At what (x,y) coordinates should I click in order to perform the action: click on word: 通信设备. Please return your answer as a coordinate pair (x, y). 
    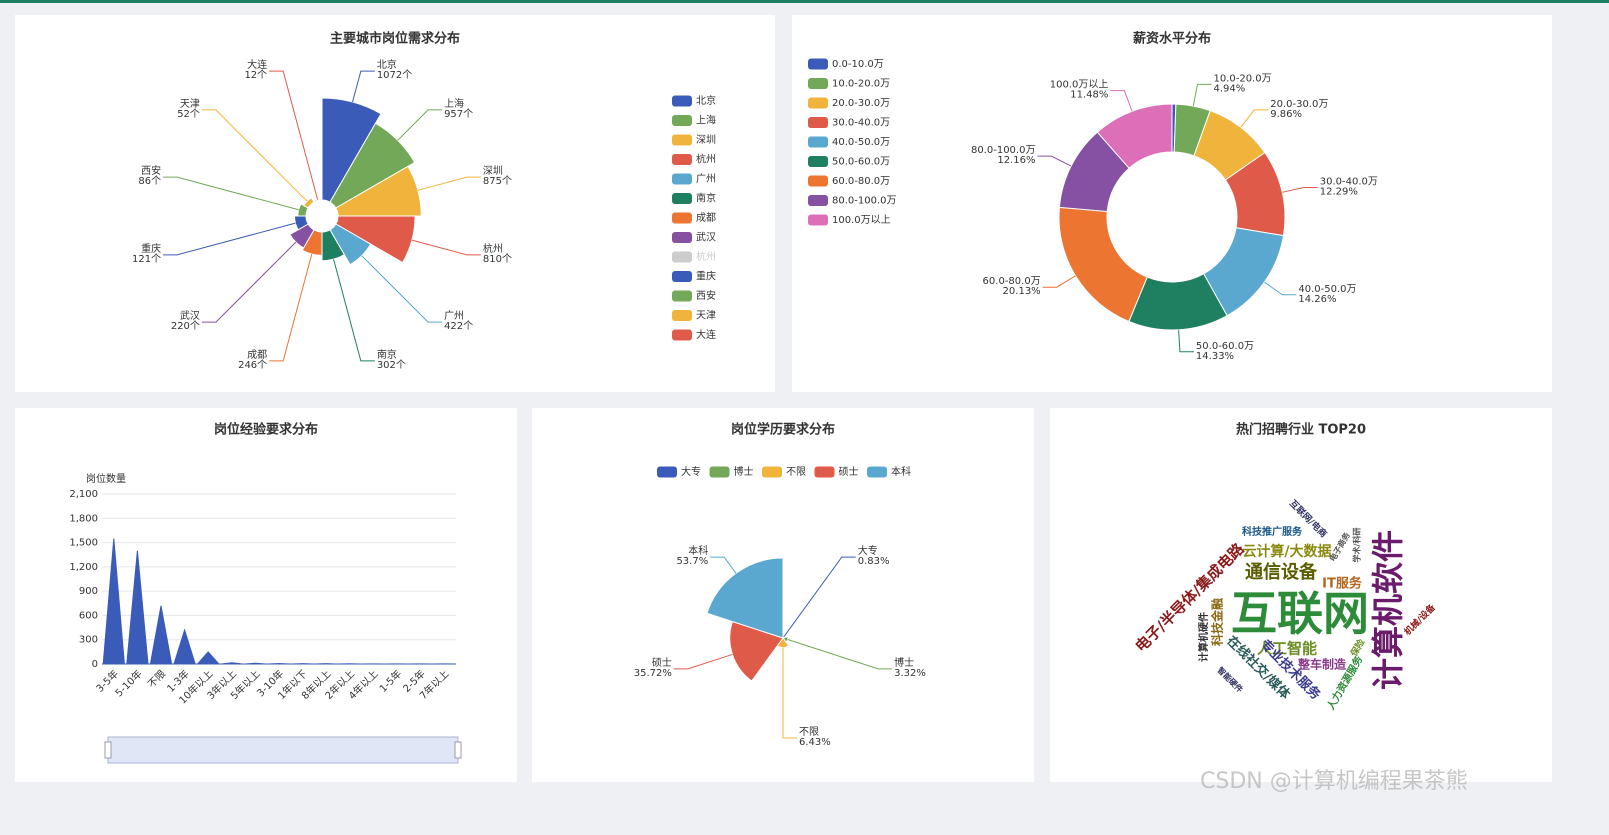
    Looking at the image, I should click on (1281, 572).